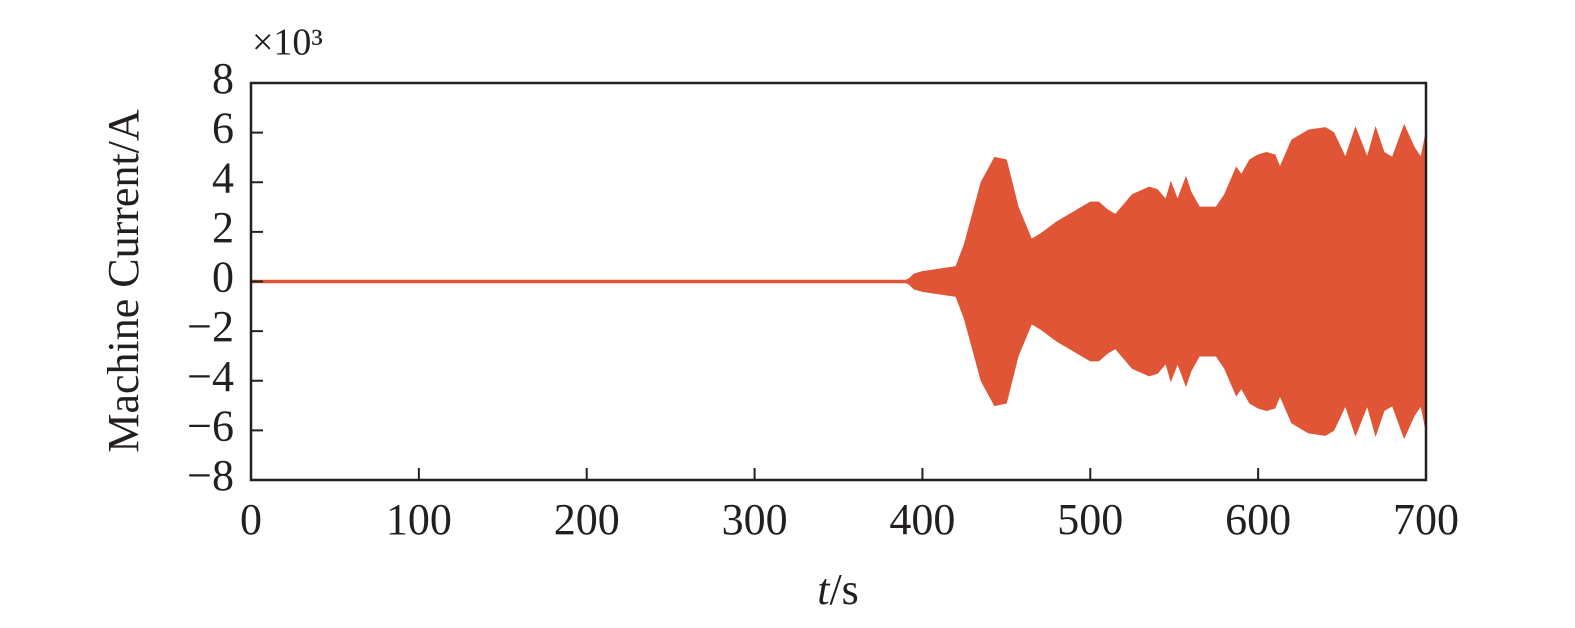 The width and height of the screenshot is (1575, 628). What do you see at coordinates (251, 519) in the screenshot?
I see `x-tick-label: 0` at bounding box center [251, 519].